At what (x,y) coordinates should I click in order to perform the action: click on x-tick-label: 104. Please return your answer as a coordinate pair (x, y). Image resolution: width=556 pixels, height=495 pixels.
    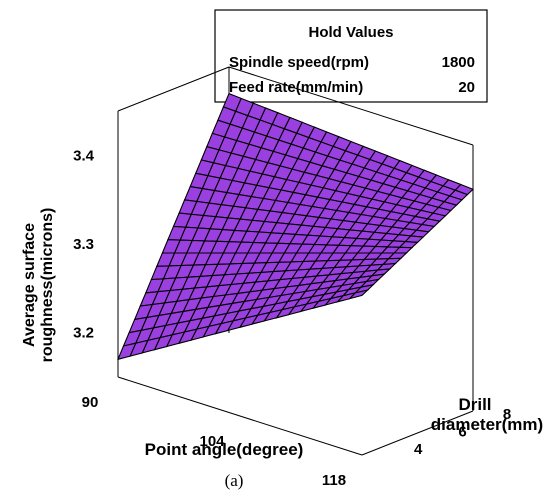
    Looking at the image, I should click on (212, 441).